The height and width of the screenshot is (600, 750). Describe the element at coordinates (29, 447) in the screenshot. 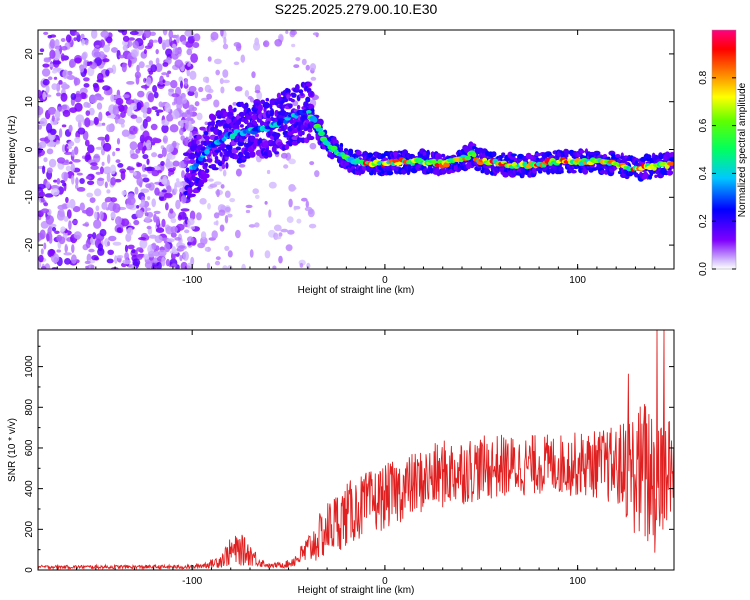

I see `snr-y-tick-label: 600` at that location.